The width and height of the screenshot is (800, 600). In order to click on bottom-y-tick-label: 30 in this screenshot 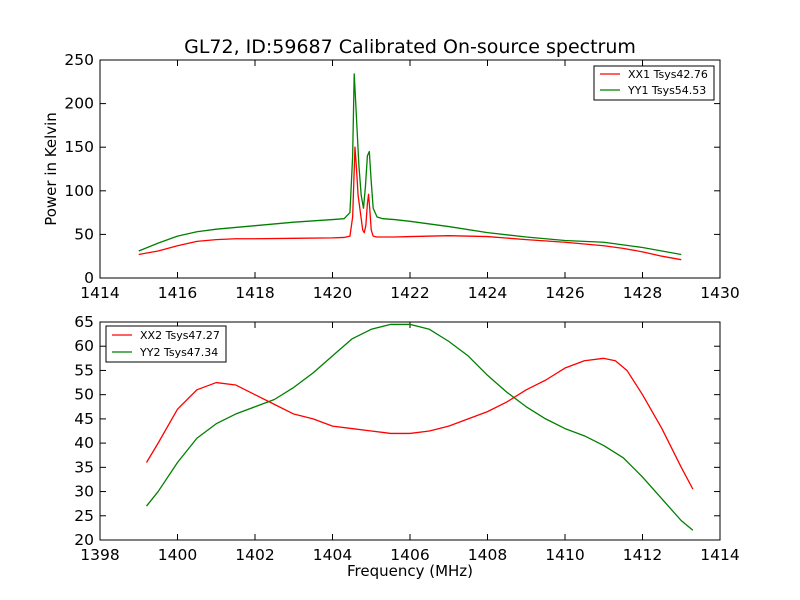, I will do `click(84, 492)`.